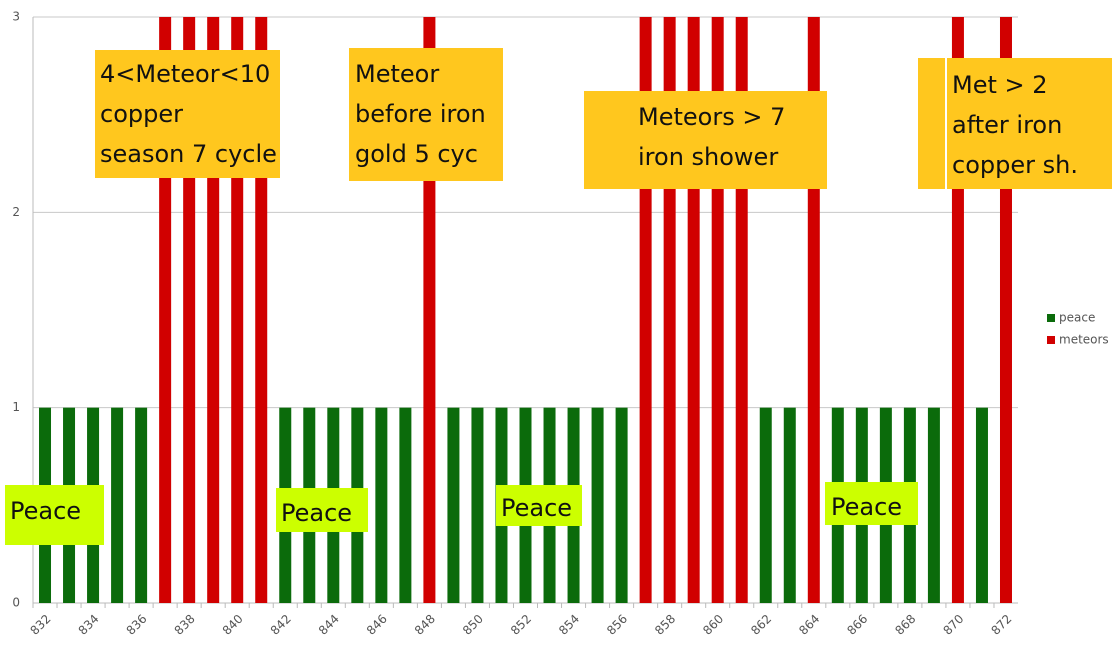 The image size is (1114, 648). I want to click on y-tick-label: 2, so click(16, 212).